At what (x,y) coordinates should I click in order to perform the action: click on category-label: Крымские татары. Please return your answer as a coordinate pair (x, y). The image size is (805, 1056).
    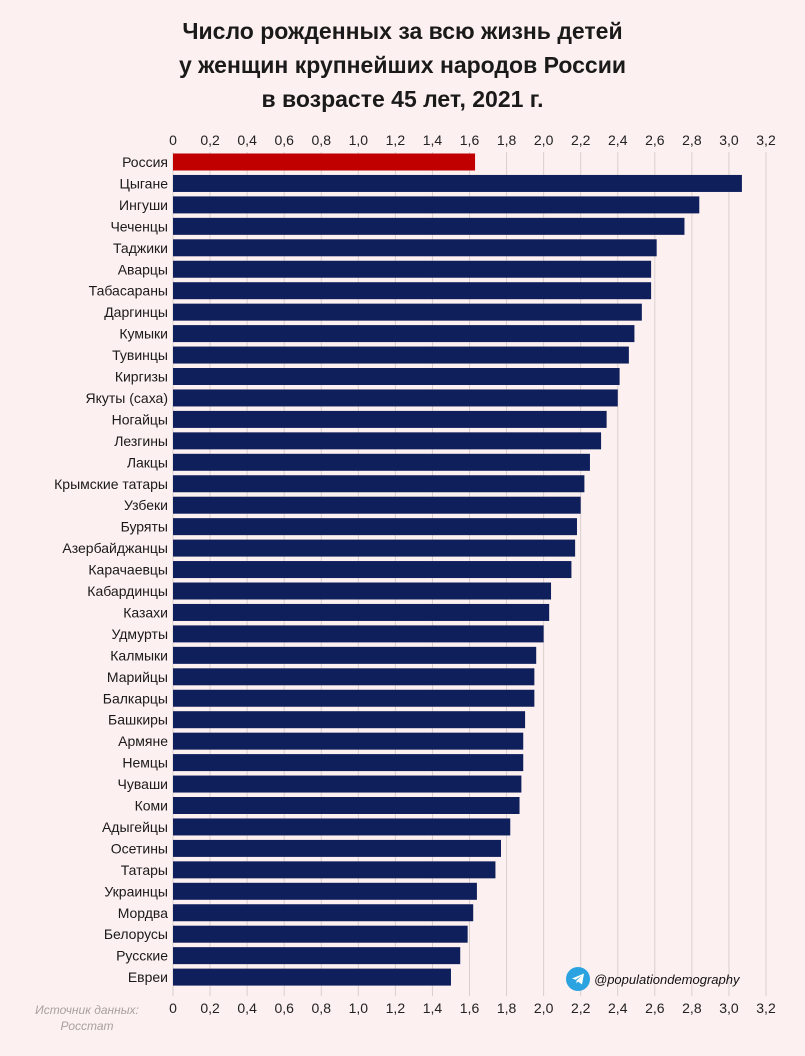
    Looking at the image, I should click on (111, 484).